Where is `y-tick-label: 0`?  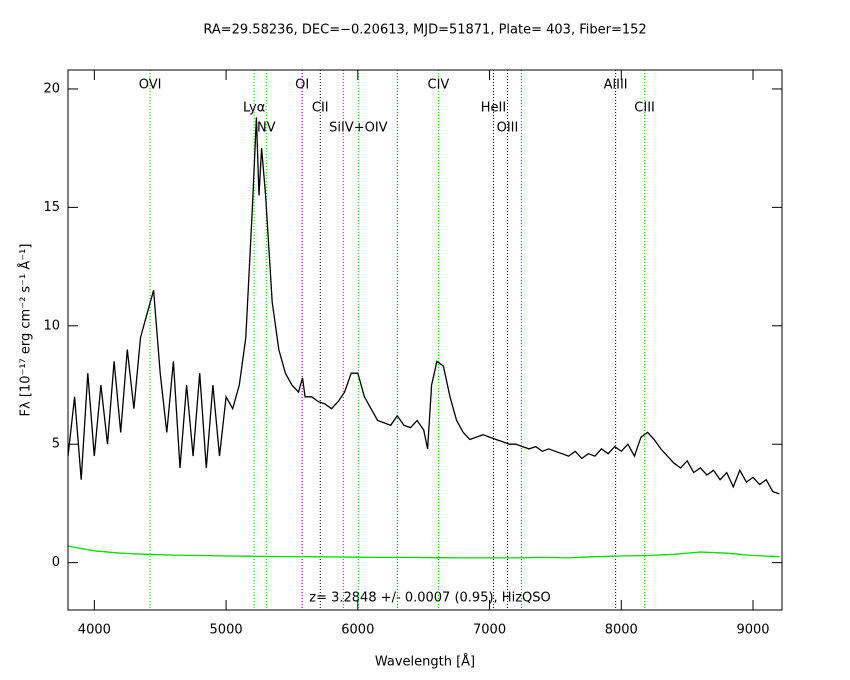
y-tick-label: 0 is located at coordinates (56, 562).